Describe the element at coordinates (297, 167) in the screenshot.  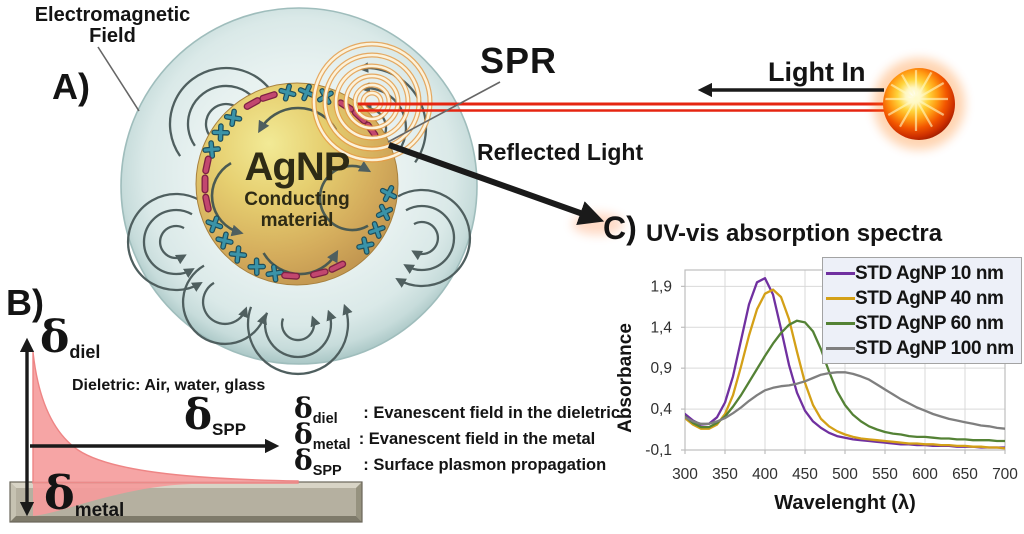
I see `particle-title: AgNP` at that location.